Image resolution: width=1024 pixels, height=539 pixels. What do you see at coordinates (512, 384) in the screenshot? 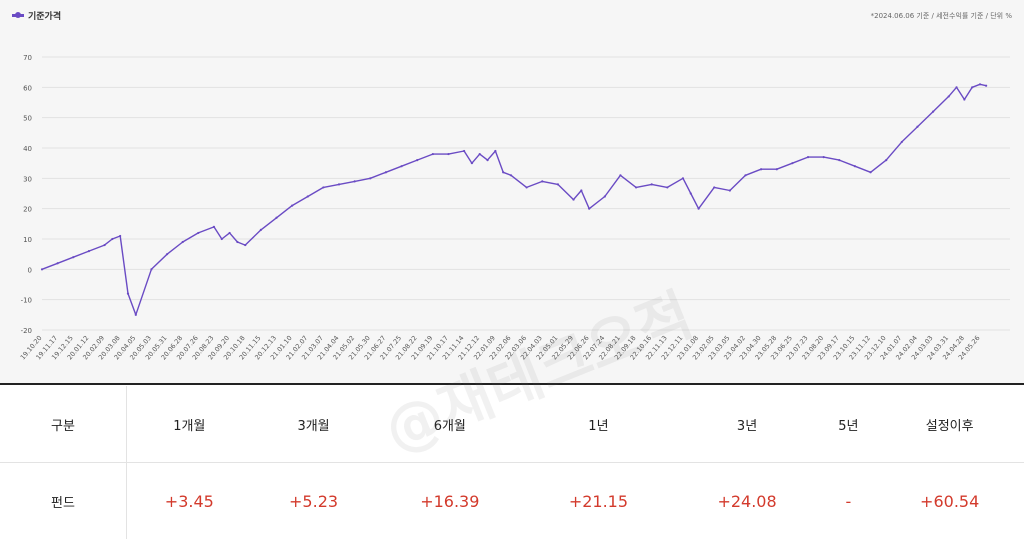
I see `divider` at bounding box center [512, 384].